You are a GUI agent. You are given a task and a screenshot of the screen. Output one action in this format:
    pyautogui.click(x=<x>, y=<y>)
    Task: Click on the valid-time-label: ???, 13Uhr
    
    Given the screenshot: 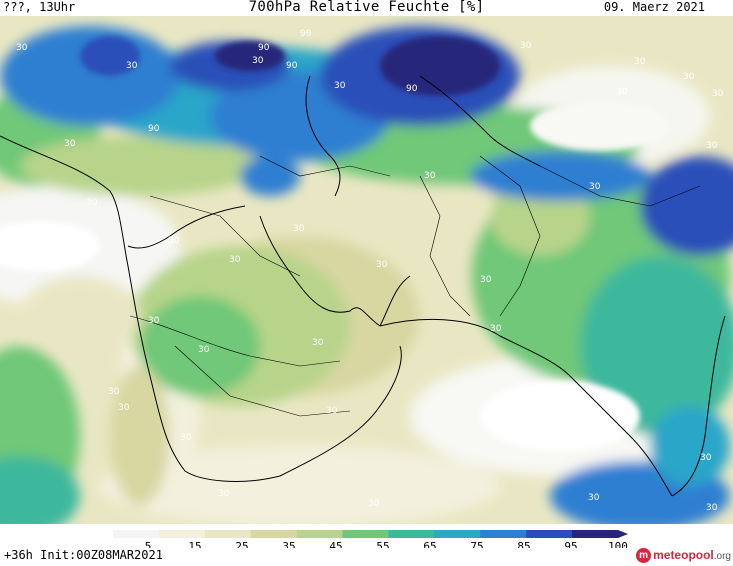 What is the action you would take?
    pyautogui.click(x=39, y=7)
    